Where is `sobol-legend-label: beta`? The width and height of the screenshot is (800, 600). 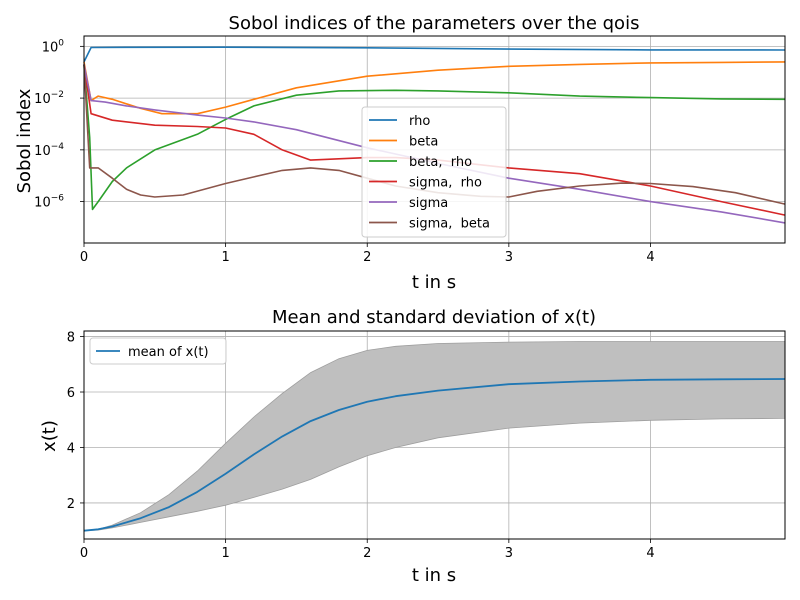 sobol-legend-label: beta is located at coordinates (423, 142).